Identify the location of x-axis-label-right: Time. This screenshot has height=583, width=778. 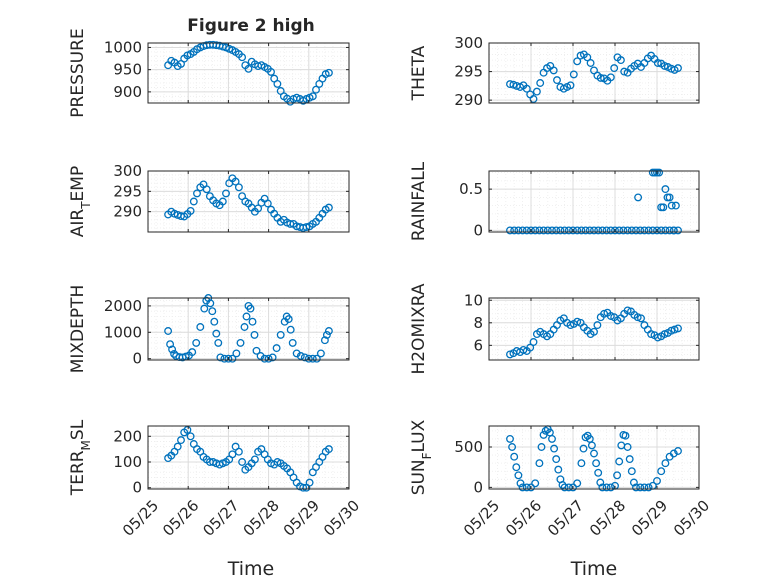
(594, 569).